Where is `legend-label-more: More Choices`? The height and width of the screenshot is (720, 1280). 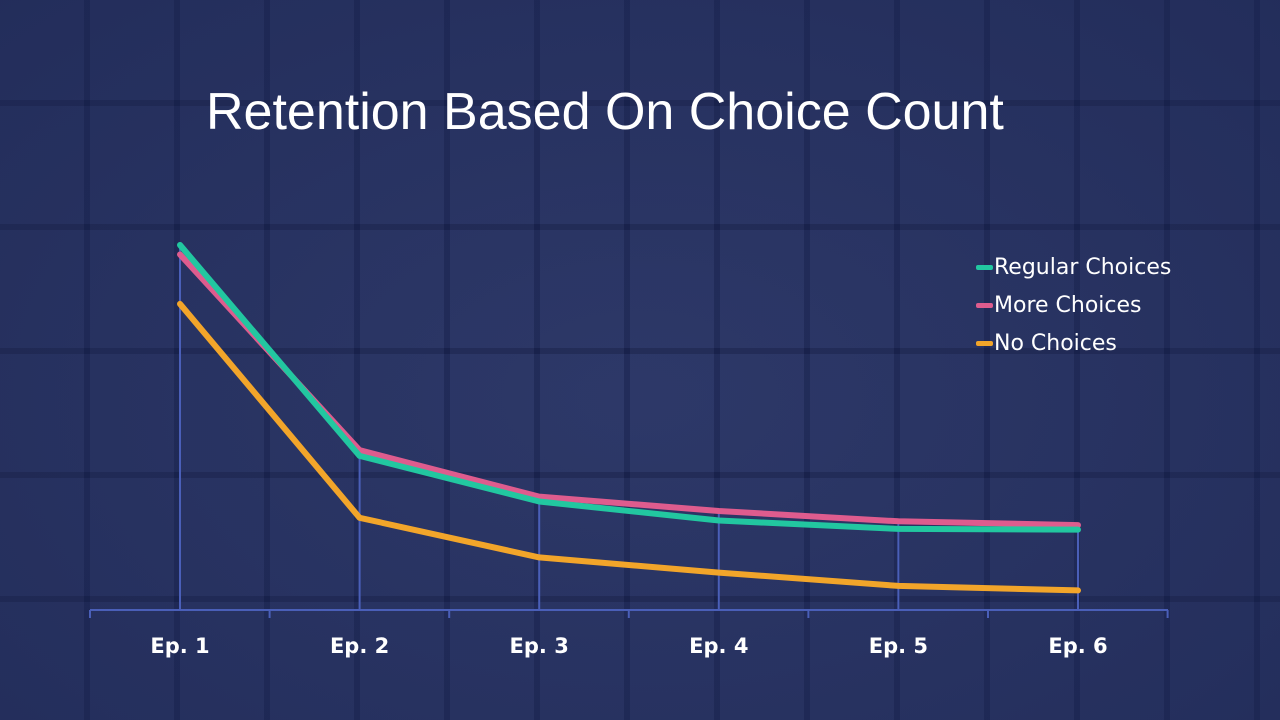
legend-label-more: More Choices is located at coordinates (1068, 305).